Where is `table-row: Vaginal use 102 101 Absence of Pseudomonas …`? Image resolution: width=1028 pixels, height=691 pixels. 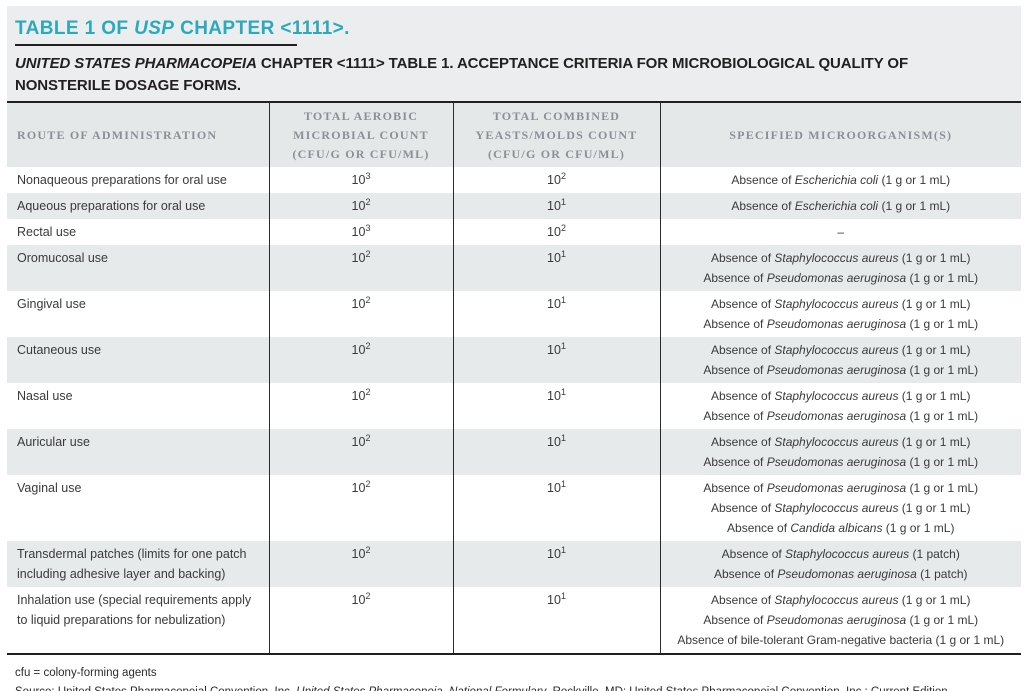 table-row: Vaginal use 102 101 Absence of Pseudomonas … is located at coordinates (514, 508).